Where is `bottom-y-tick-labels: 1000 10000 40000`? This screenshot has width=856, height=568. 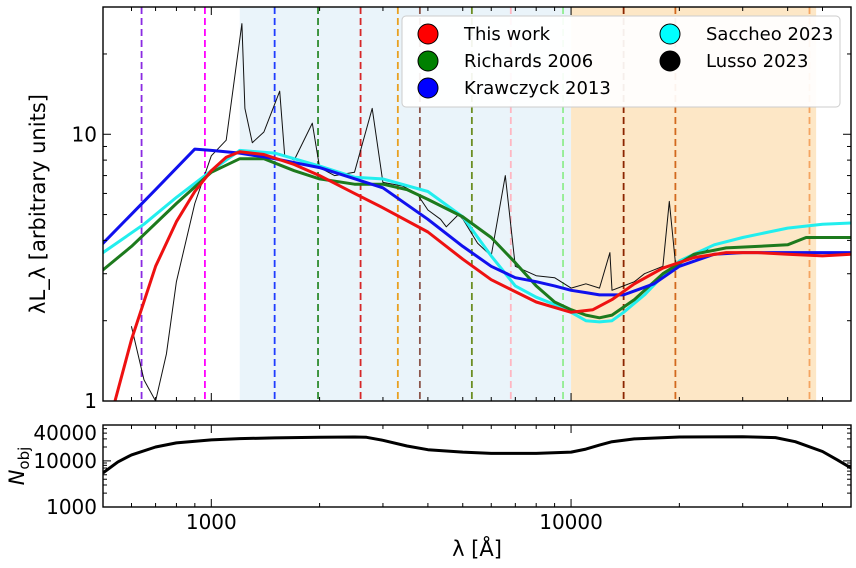 bottom-y-tick-labels: 1000 10000 40000 is located at coordinates (65, 470).